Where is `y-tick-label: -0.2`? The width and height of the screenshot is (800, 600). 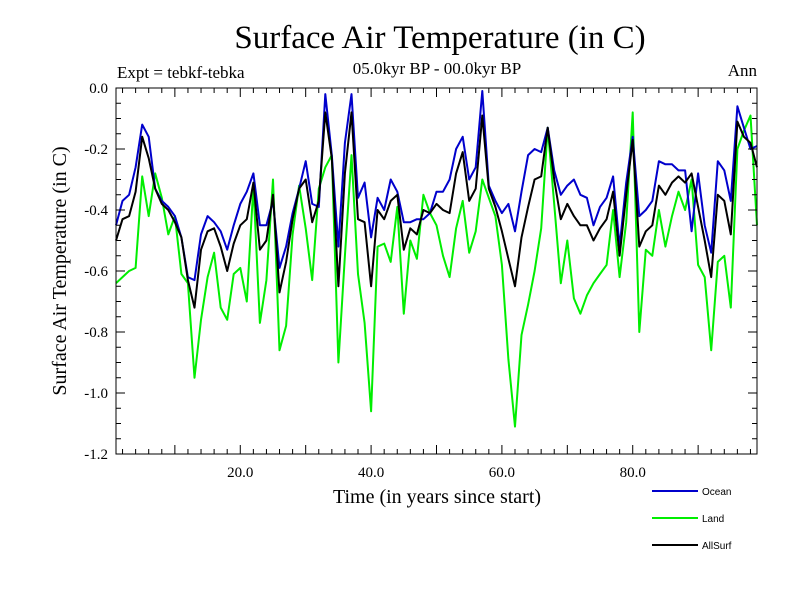
y-tick-label: -0.2 is located at coordinates (96, 150).